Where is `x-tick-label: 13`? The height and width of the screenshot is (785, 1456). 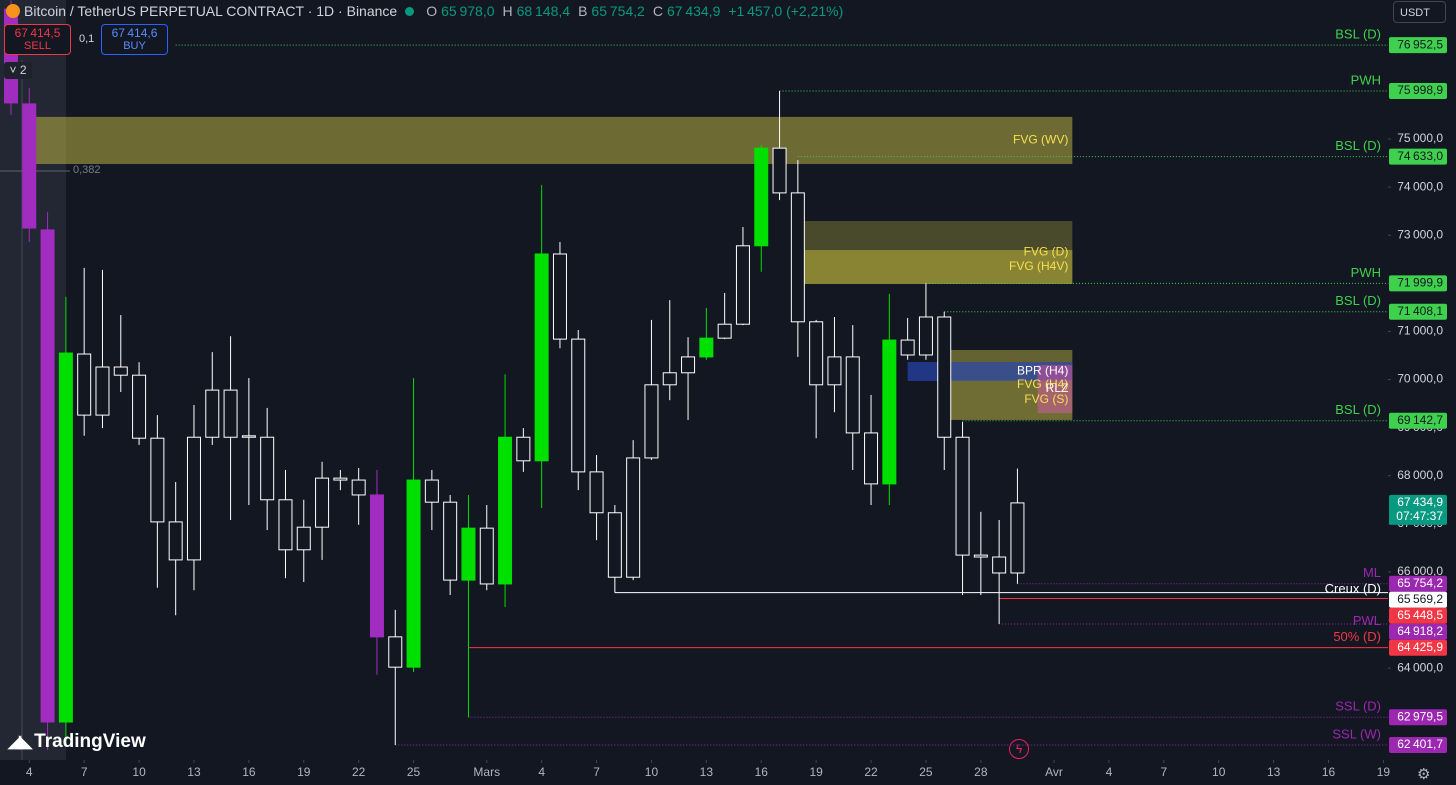 x-tick-label: 13 is located at coordinates (194, 772).